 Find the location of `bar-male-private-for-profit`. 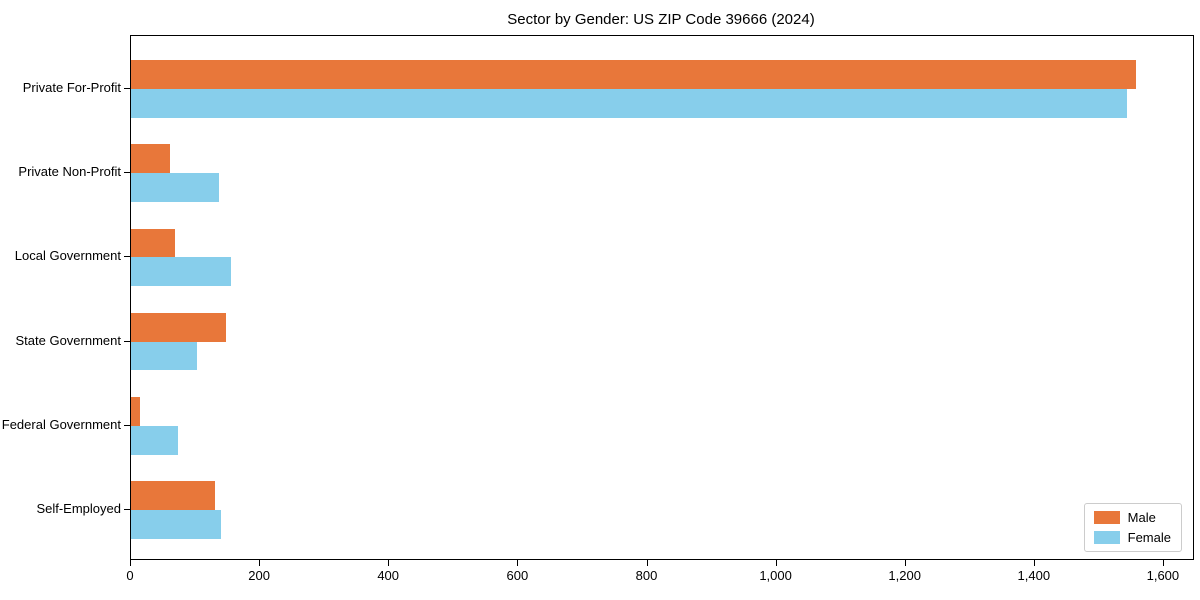

bar-male-private-for-profit is located at coordinates (633, 74).